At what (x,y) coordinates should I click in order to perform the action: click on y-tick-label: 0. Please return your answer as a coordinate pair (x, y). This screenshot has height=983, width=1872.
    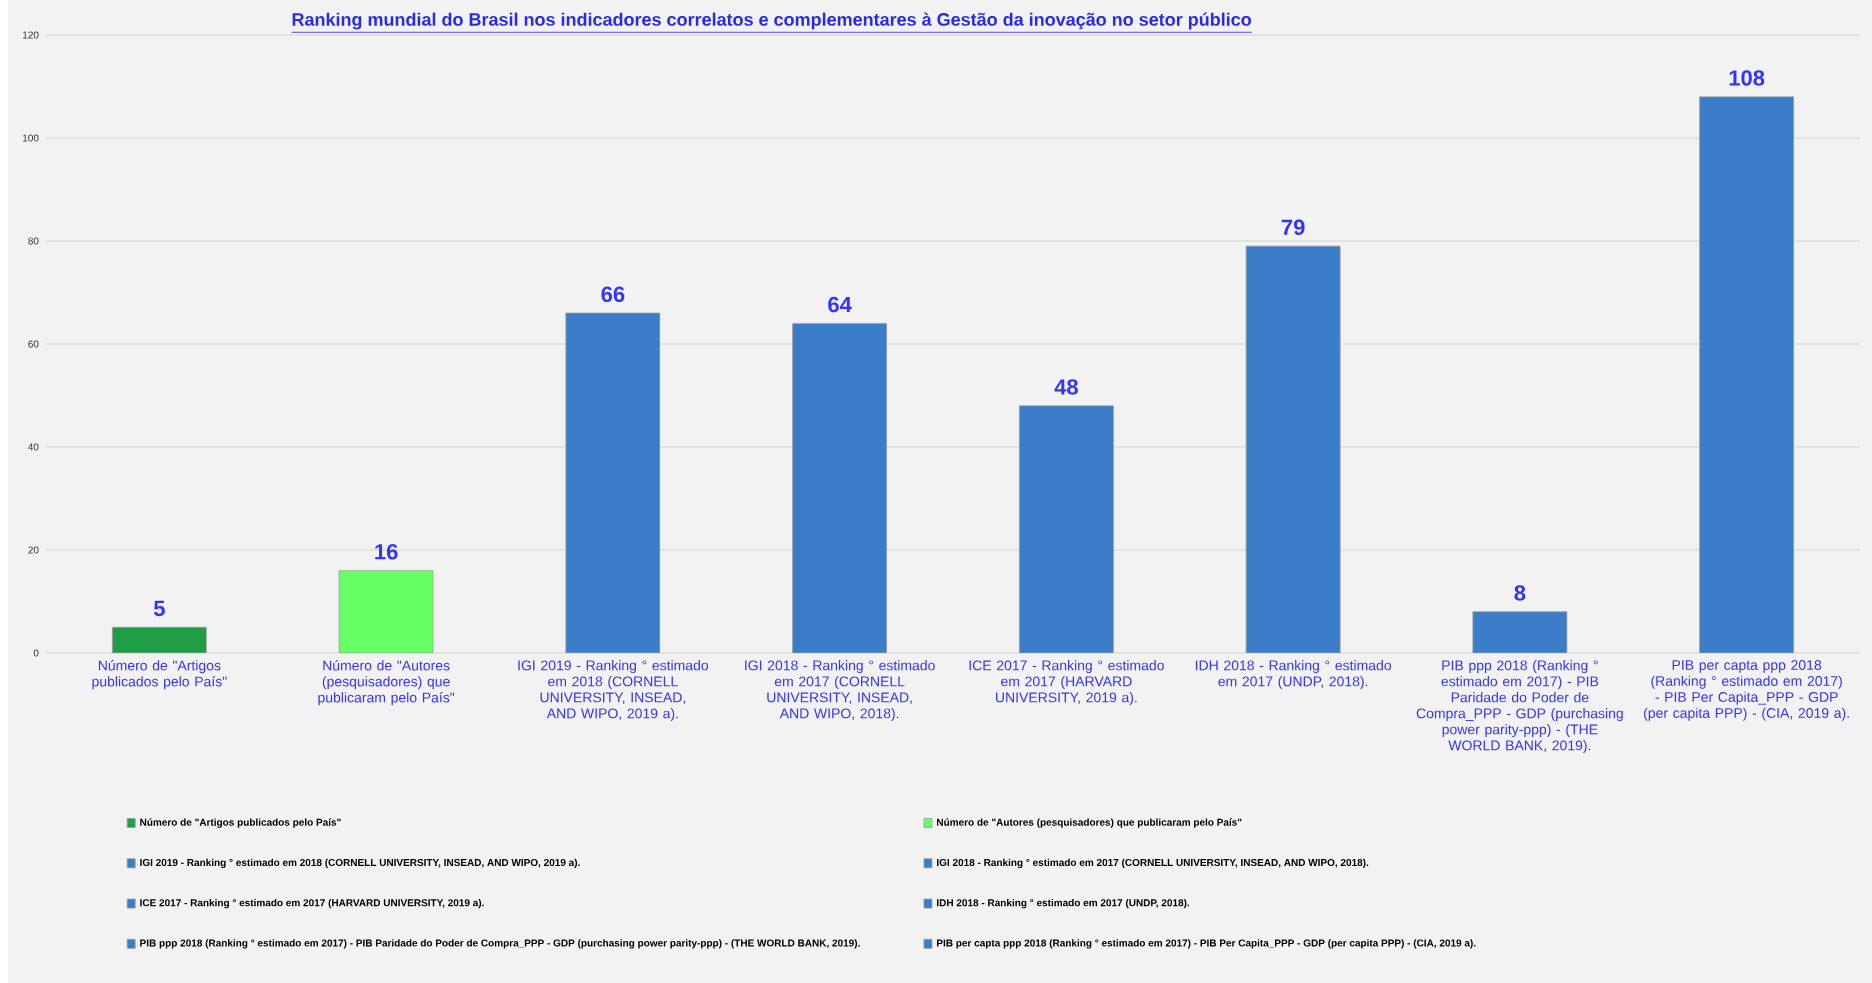
    Looking at the image, I should click on (36, 653).